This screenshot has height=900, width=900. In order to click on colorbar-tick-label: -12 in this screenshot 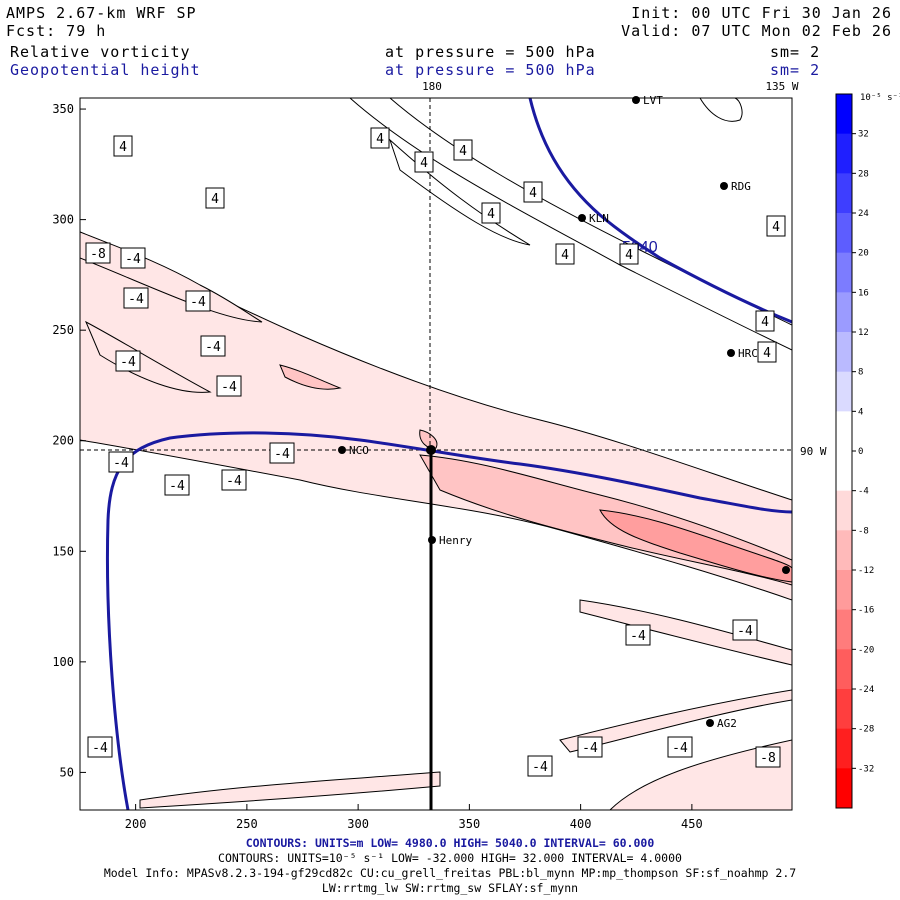, I will do `click(866, 571)`.